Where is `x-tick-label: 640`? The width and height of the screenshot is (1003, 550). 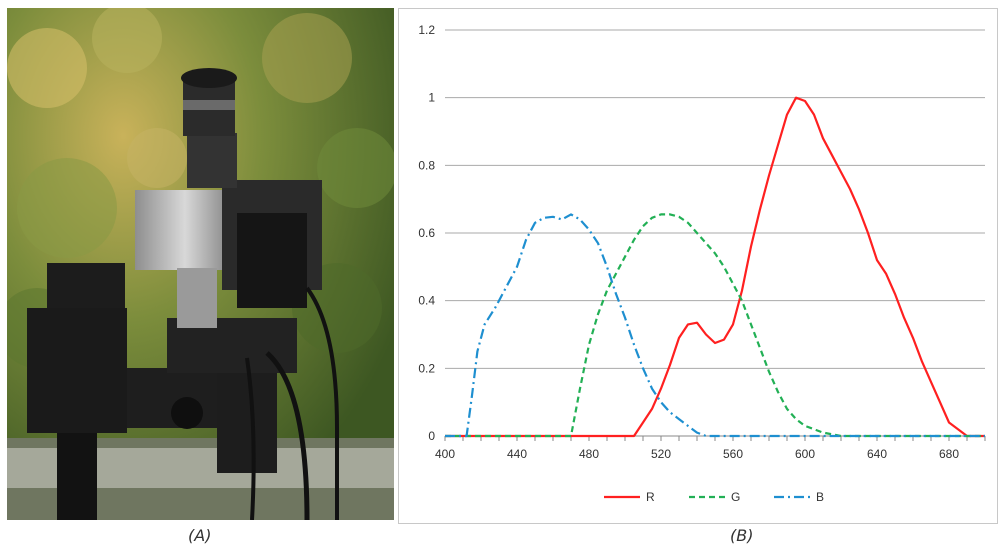 x-tick-label: 640 is located at coordinates (877, 454).